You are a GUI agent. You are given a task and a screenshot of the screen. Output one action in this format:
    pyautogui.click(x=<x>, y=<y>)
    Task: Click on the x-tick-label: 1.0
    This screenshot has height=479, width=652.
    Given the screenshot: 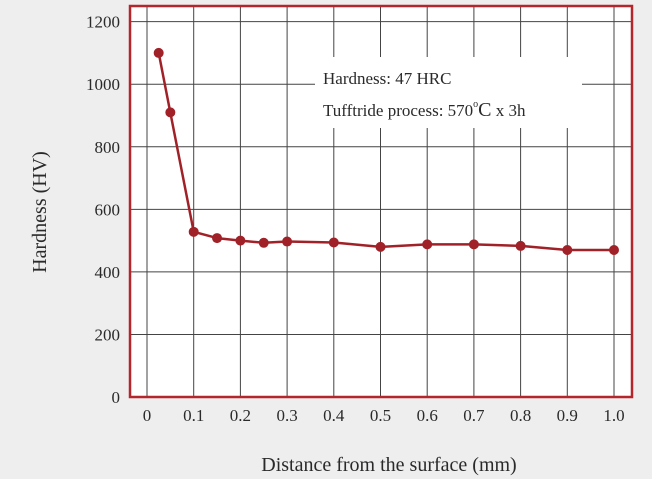 What is the action you would take?
    pyautogui.click(x=613, y=415)
    